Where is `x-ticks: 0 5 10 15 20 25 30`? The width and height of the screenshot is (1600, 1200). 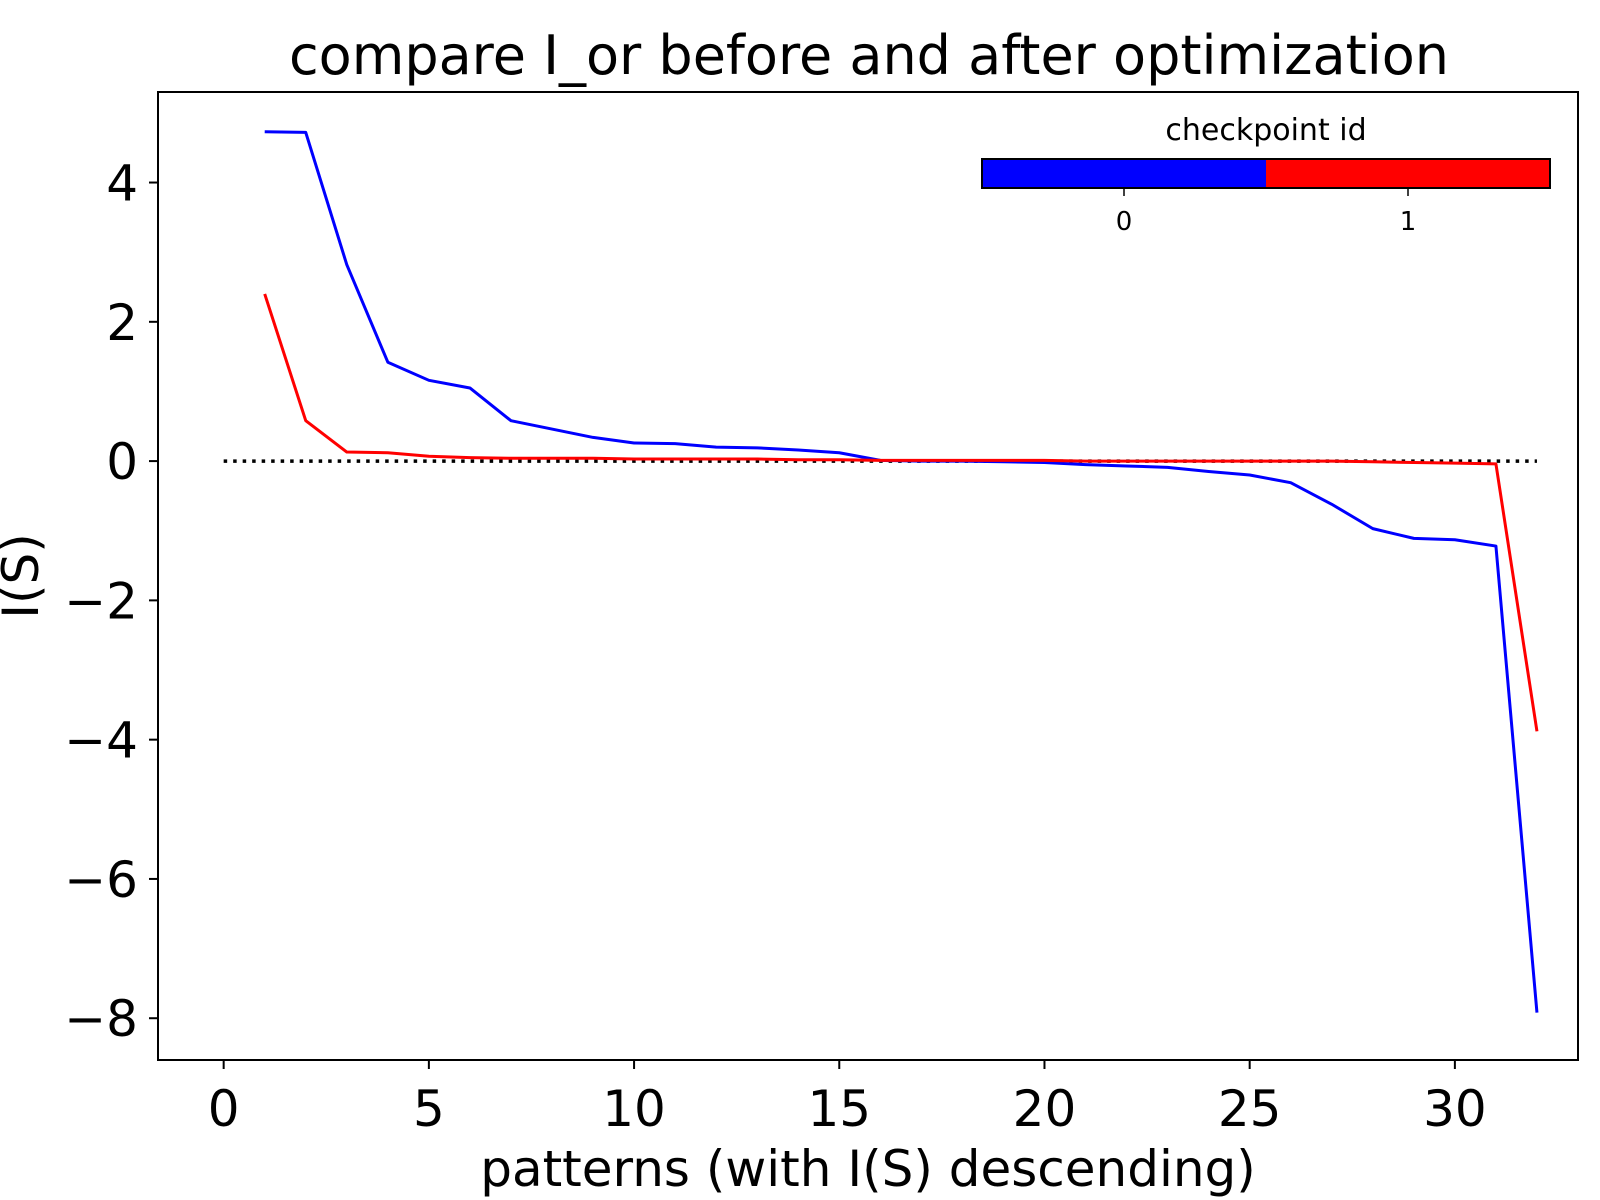
x-ticks: 0 5 10 15 20 25 30 is located at coordinates (847, 1099).